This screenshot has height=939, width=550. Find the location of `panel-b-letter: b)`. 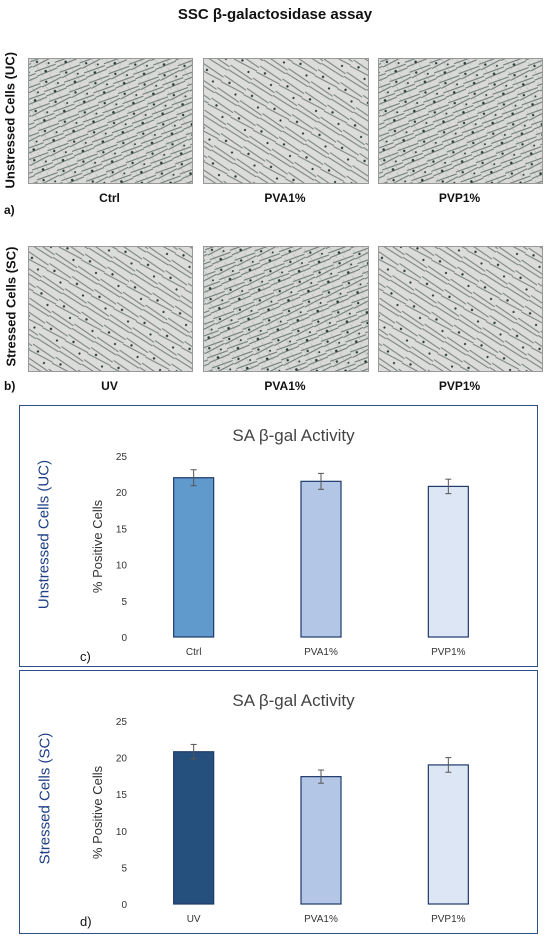

panel-b-letter: b) is located at coordinates (10, 386).